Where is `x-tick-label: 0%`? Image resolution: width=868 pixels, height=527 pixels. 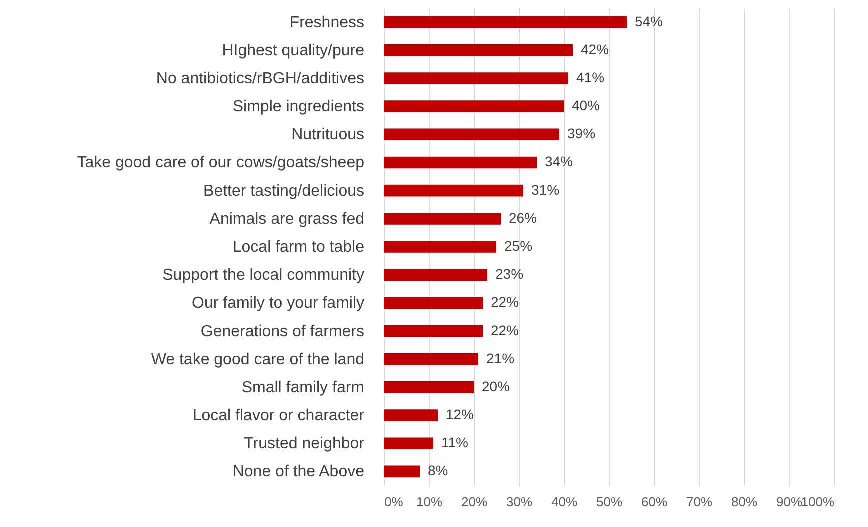 x-tick-label: 0% is located at coordinates (394, 502).